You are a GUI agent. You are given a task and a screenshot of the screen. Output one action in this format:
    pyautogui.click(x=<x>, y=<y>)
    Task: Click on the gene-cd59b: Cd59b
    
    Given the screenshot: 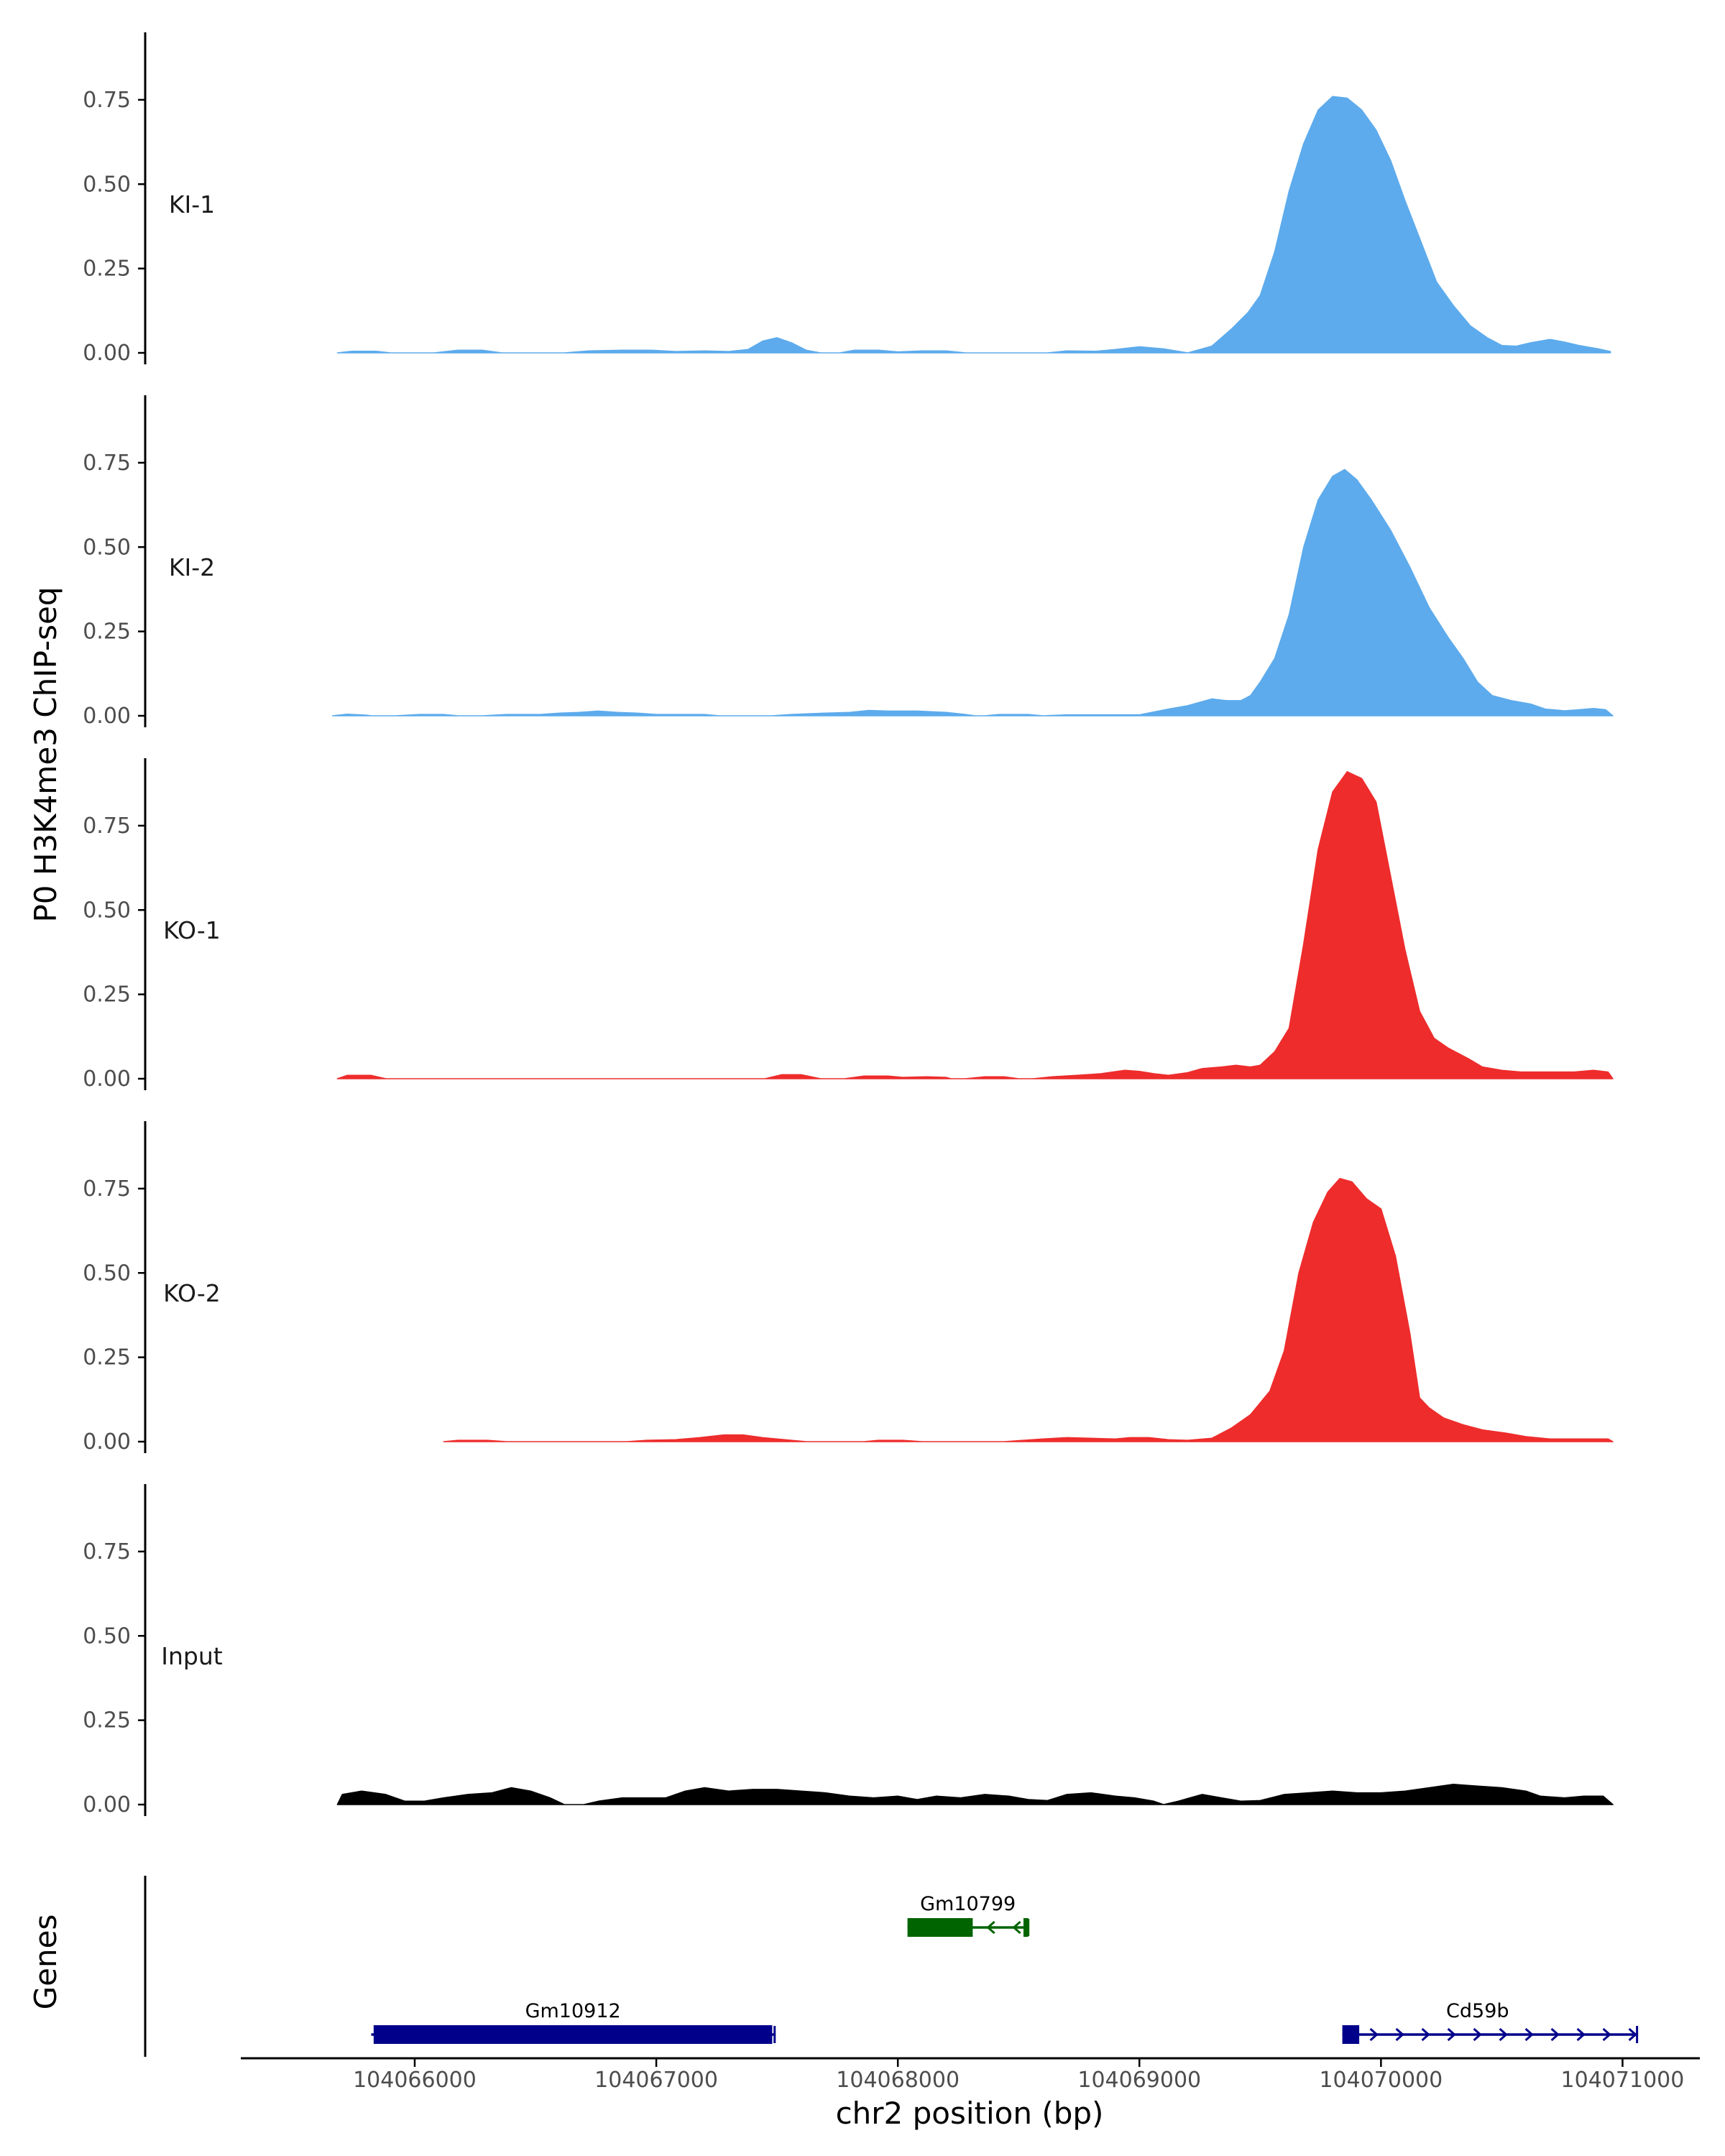 What is the action you would take?
    pyautogui.click(x=1490, y=2022)
    